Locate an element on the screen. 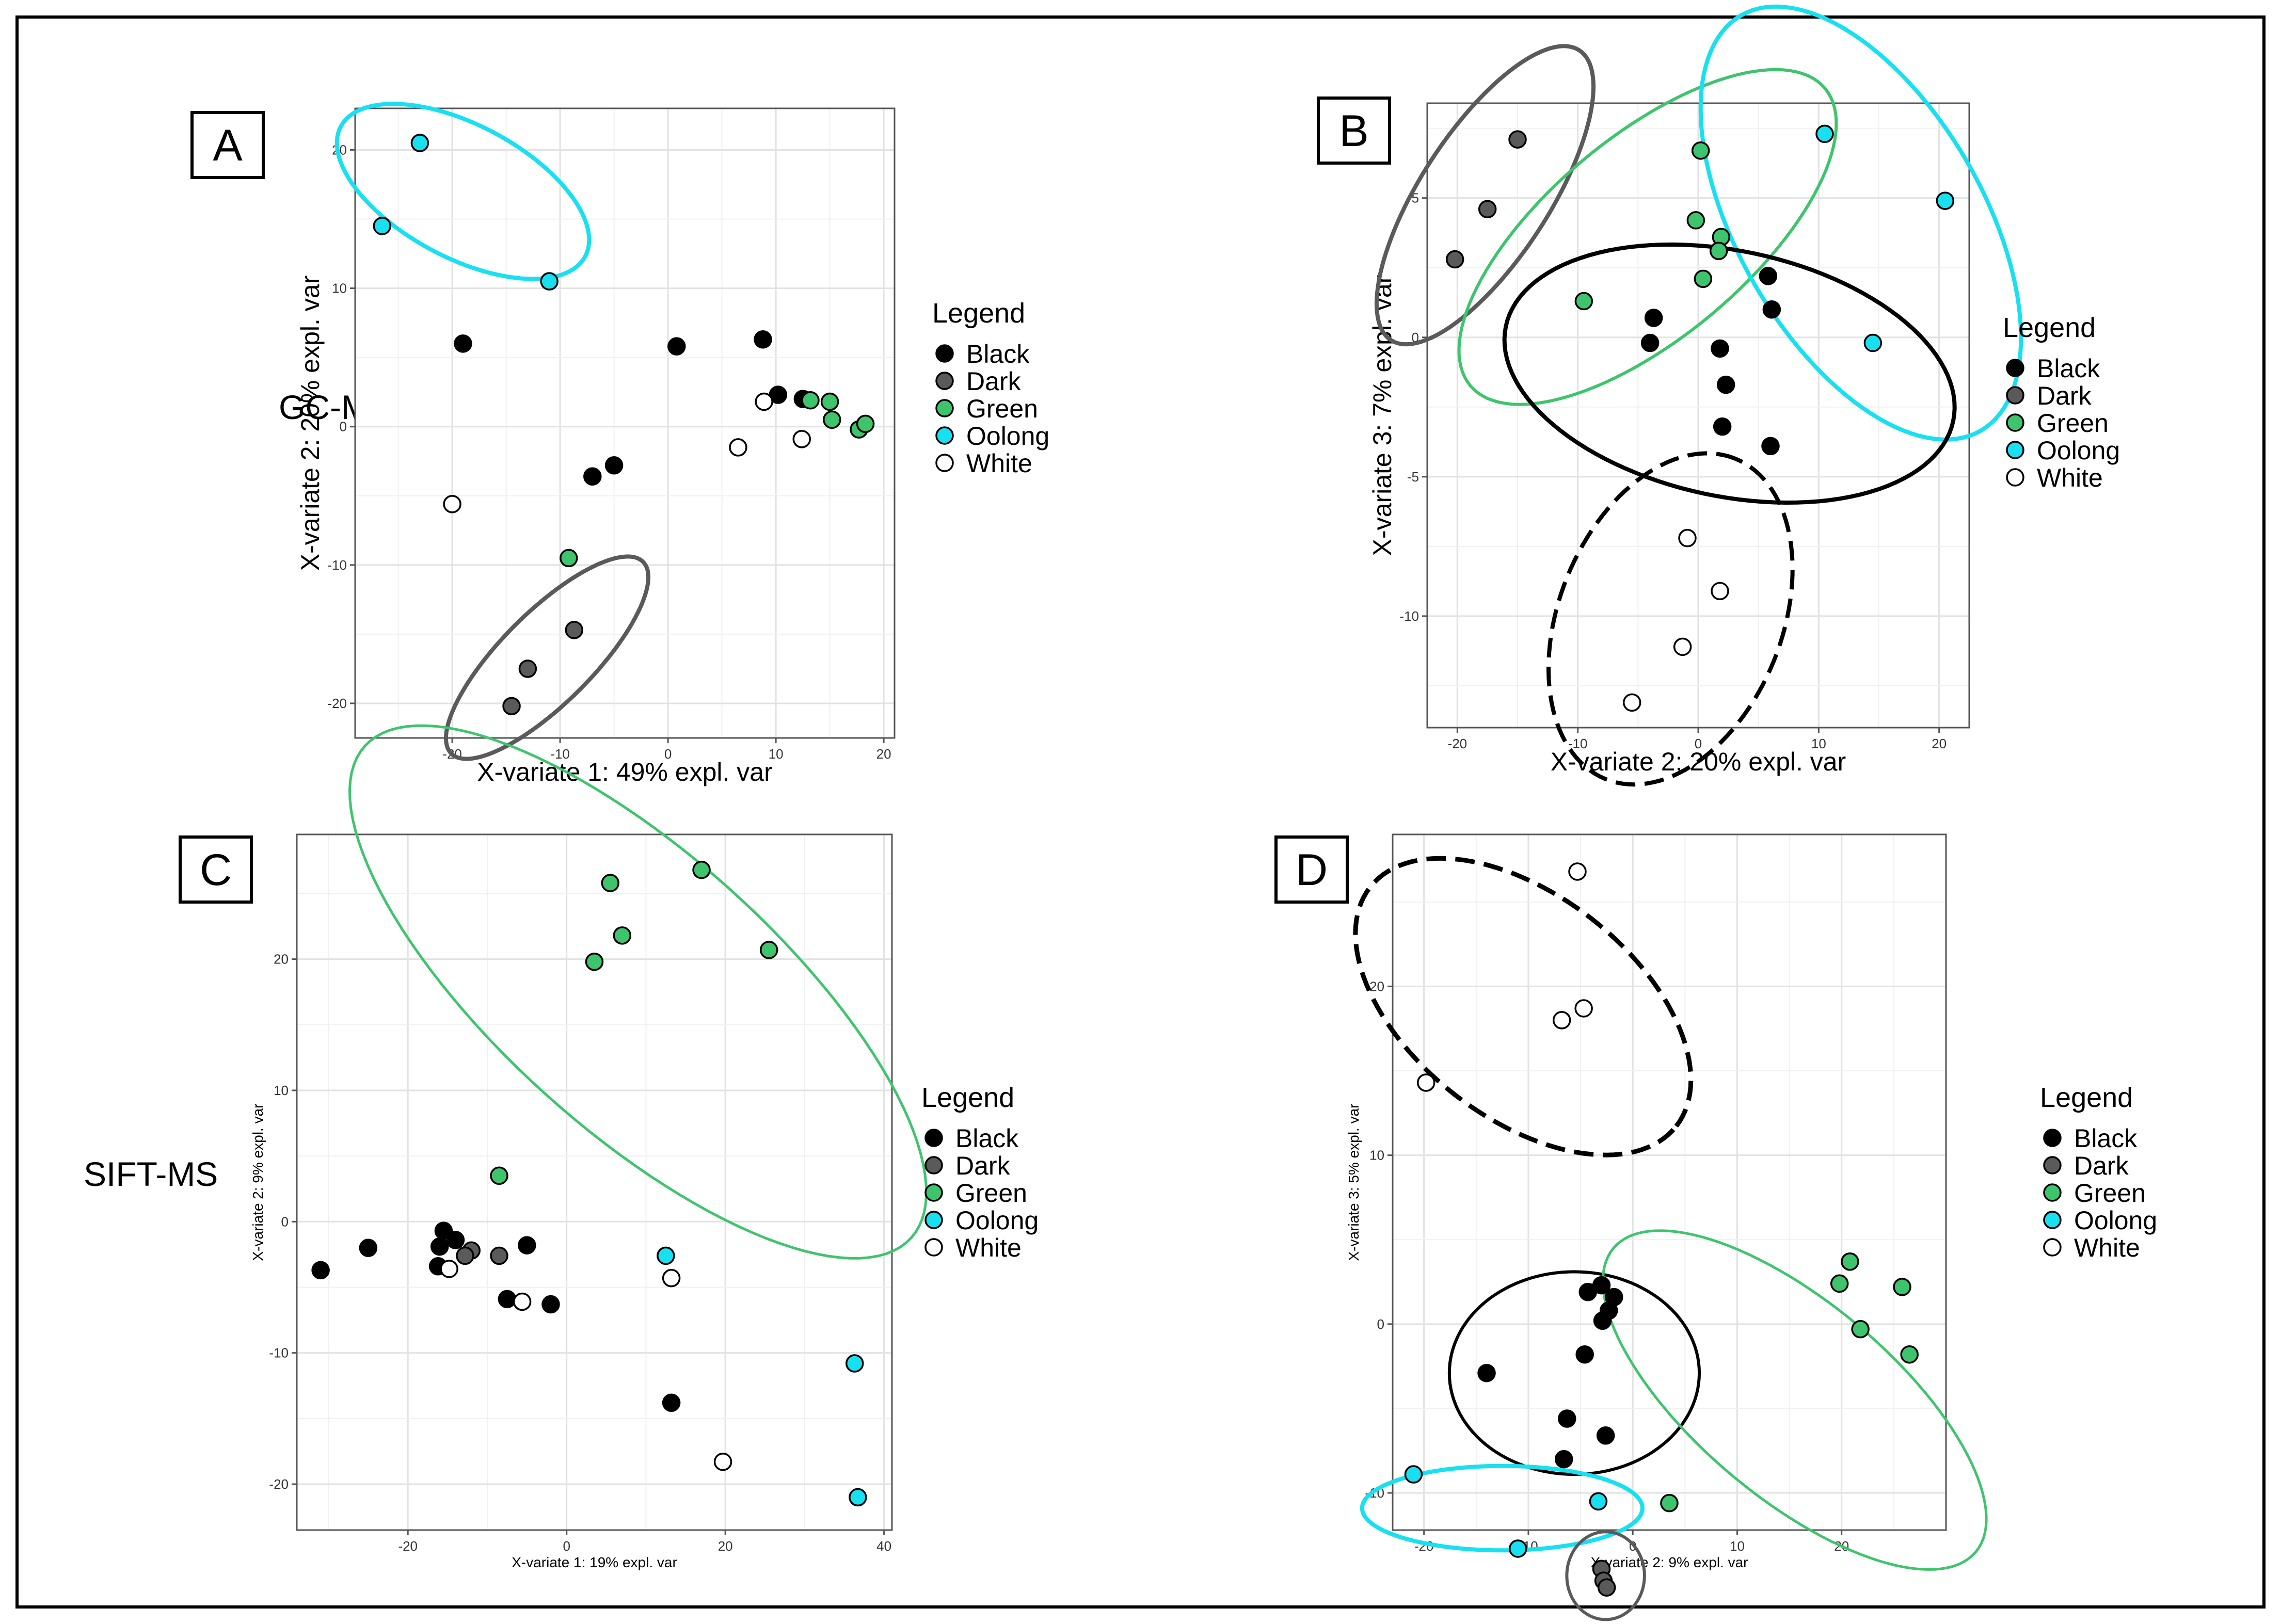  x-tick-label: 20 is located at coordinates (725, 1546).